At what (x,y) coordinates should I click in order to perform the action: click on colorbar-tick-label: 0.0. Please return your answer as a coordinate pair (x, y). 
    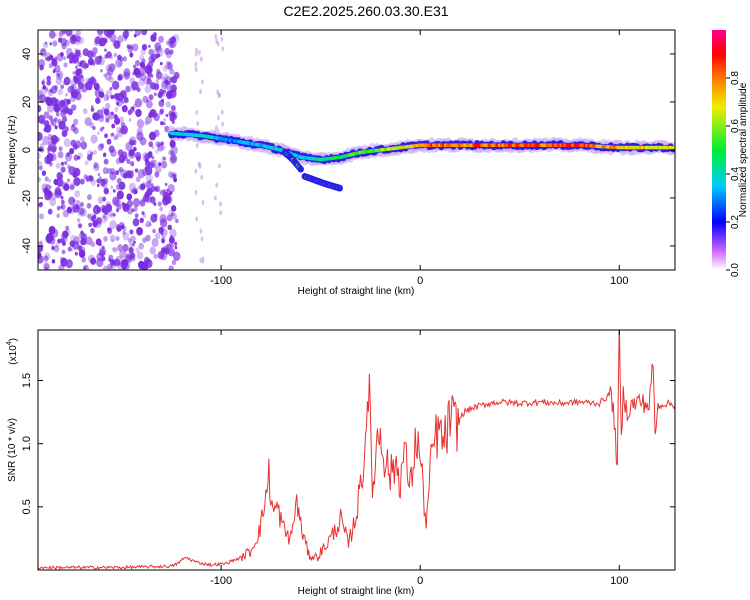
    Looking at the image, I should click on (735, 270).